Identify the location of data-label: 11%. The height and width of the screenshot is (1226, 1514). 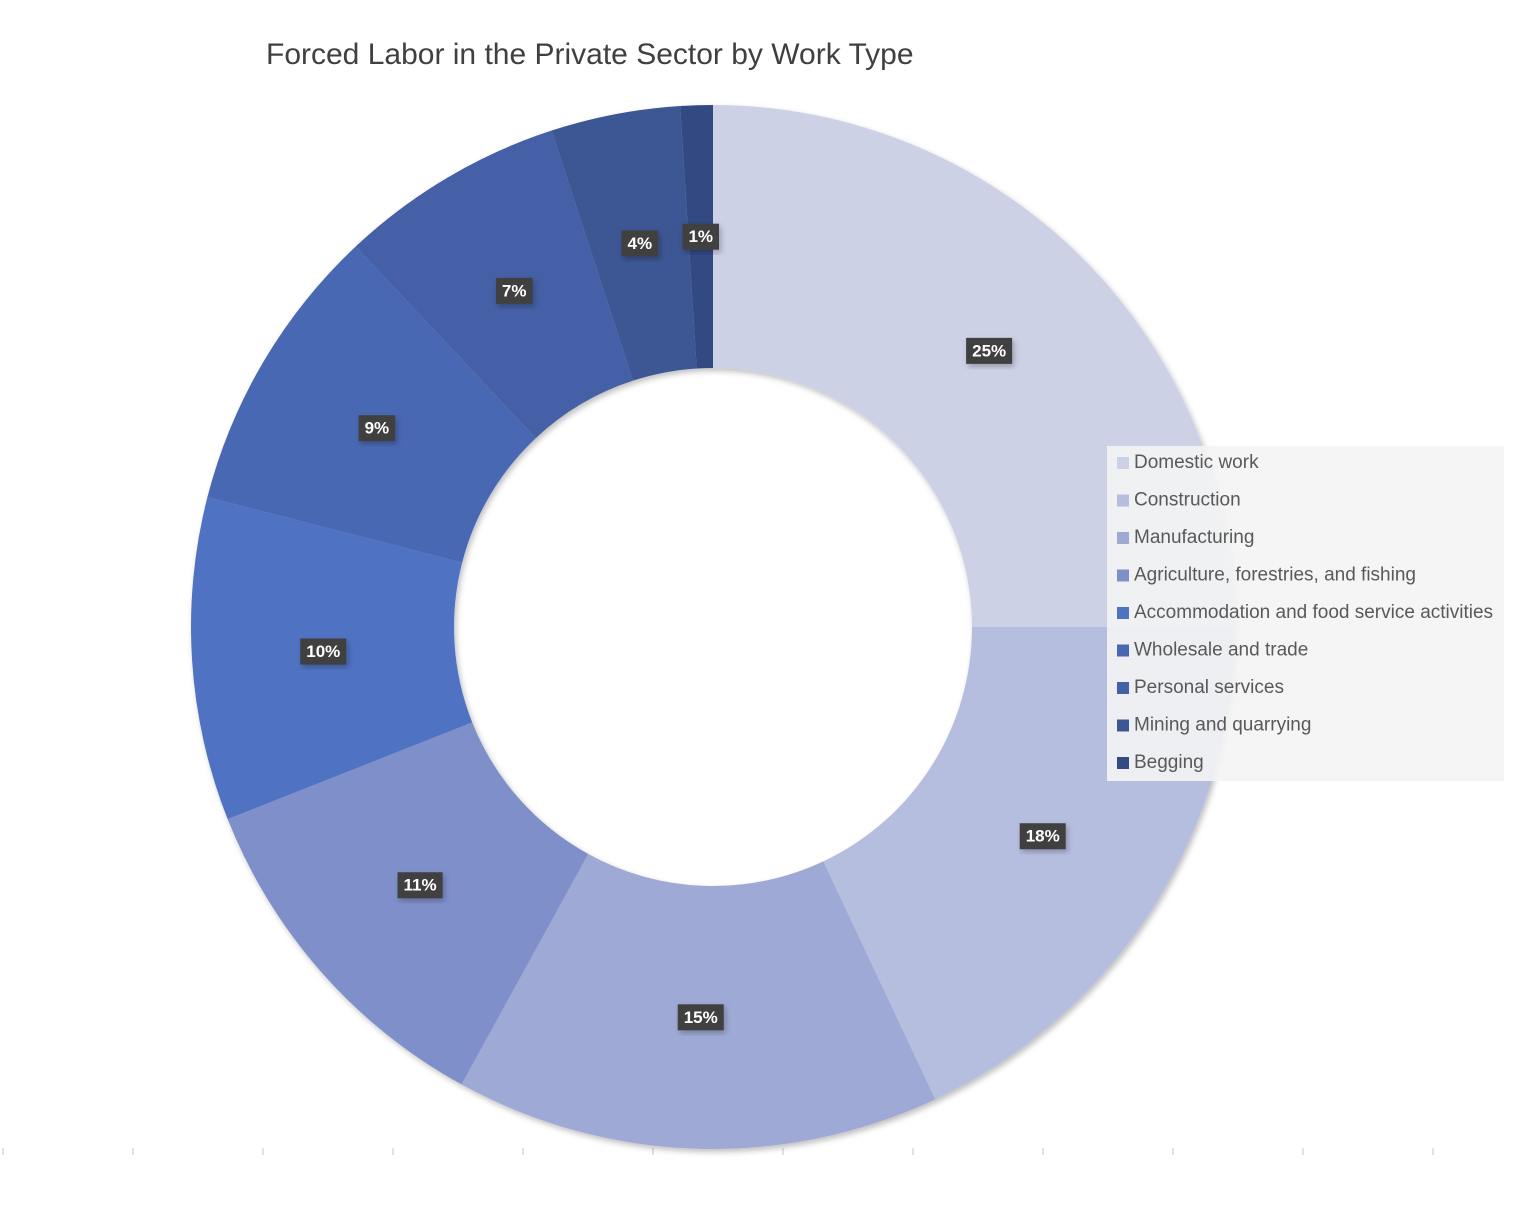
(420, 885).